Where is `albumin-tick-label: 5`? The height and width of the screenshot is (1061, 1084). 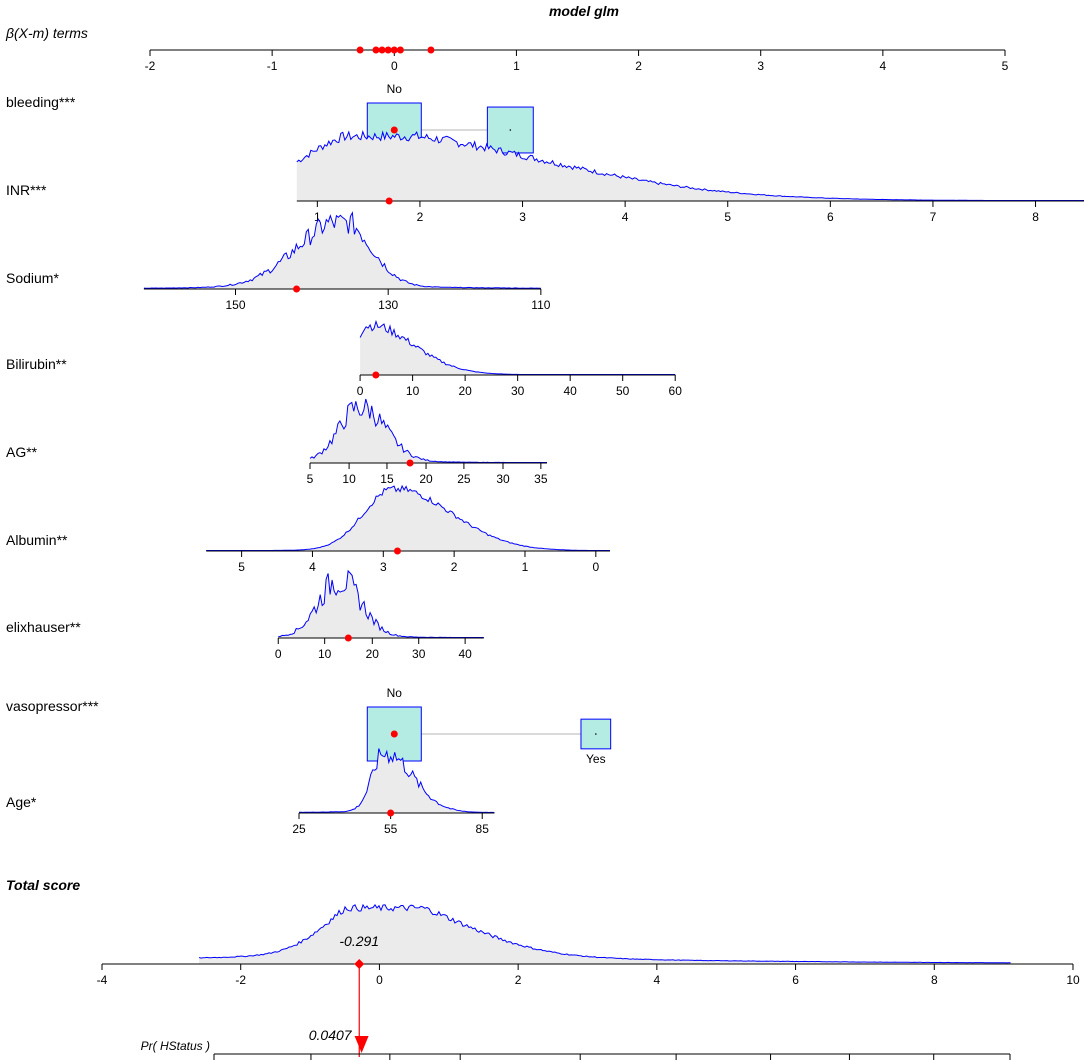 albumin-tick-label: 5 is located at coordinates (241, 567).